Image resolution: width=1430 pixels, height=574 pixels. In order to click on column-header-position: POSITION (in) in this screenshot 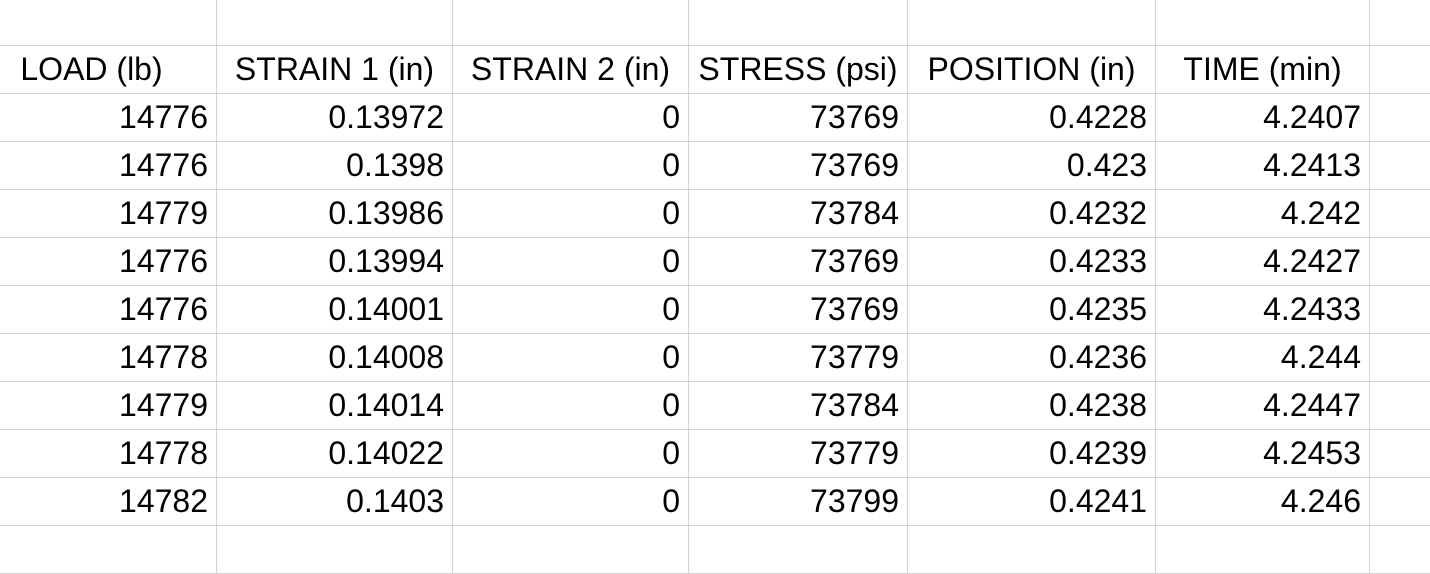, I will do `click(1032, 70)`.